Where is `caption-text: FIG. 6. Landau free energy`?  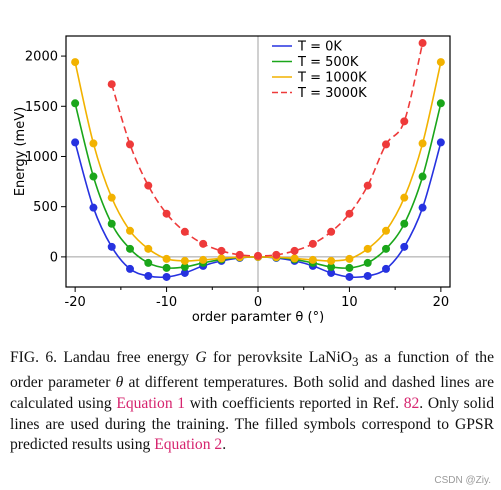
caption-text: FIG. 6. Landau free energy is located at coordinates (103, 357).